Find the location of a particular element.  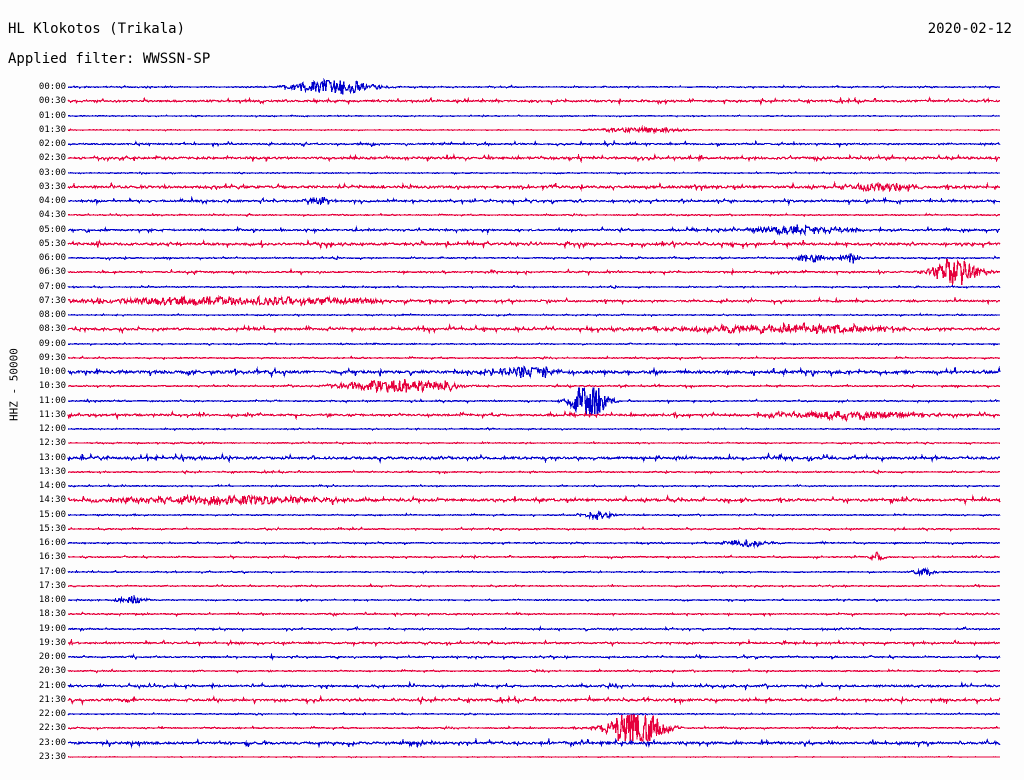

time-tick-label: 19:00 is located at coordinates (52, 628).